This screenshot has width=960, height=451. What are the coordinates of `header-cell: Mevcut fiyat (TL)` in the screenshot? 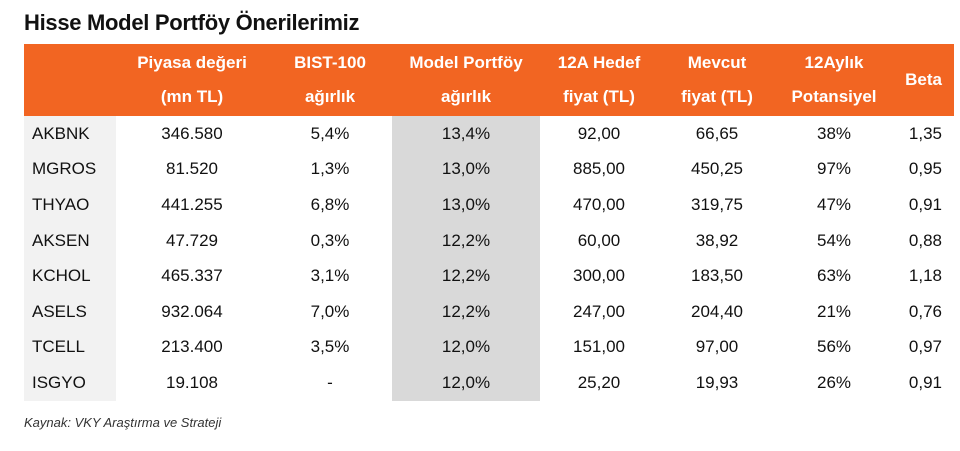 It's located at (717, 80).